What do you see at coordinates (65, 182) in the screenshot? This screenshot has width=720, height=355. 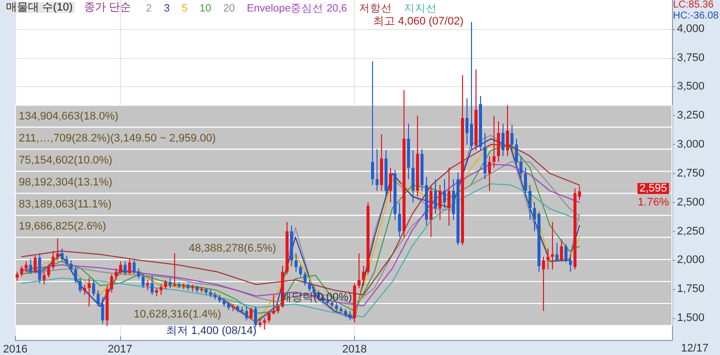 I see `band-label: 98,192,304(13.1%)` at bounding box center [65, 182].